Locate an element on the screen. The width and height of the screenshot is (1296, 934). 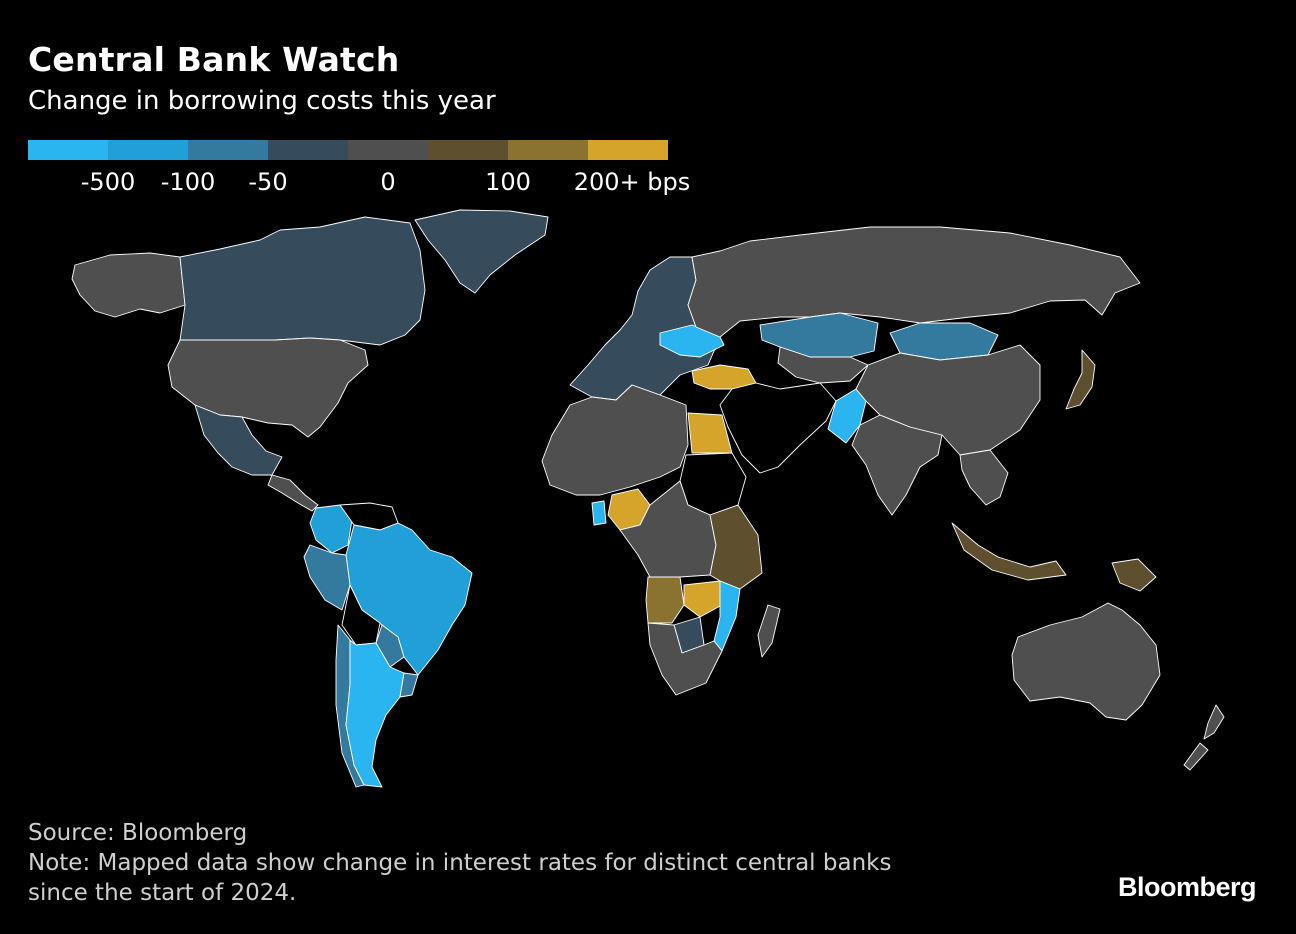
chart-title: Central Bank Watch is located at coordinates (214, 59).